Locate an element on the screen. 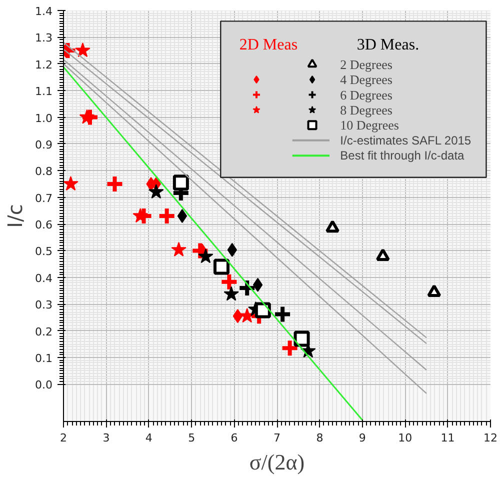  legend-label: 6 Degrees is located at coordinates (366, 94).